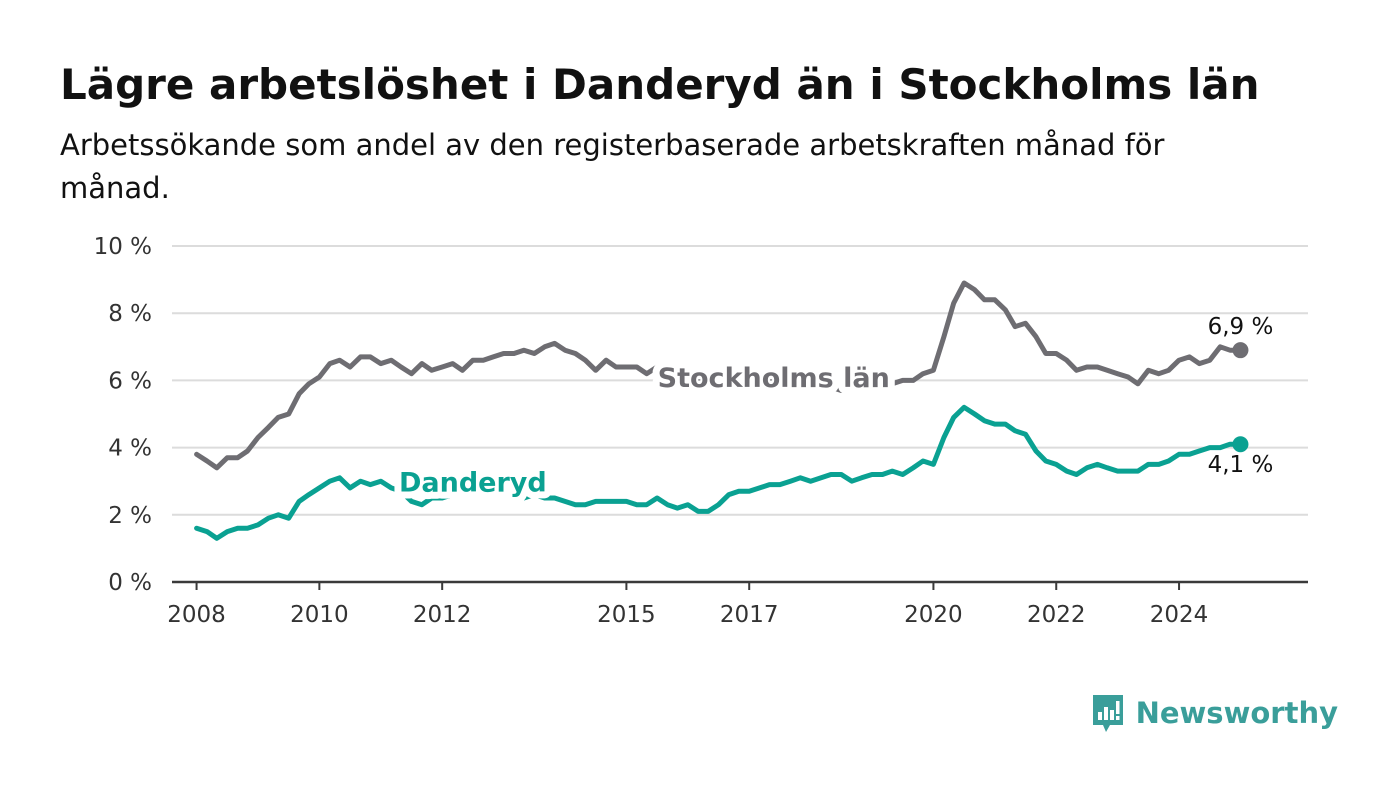  What do you see at coordinates (1179, 615) in the screenshot?
I see `x-tick-label: 2024` at bounding box center [1179, 615].